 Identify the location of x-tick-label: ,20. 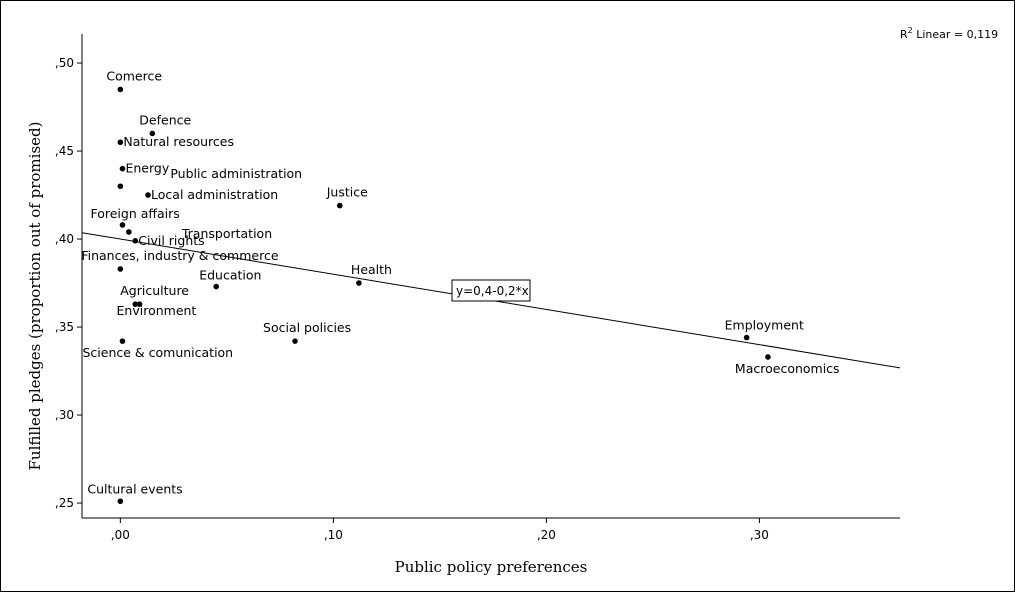
(546, 535).